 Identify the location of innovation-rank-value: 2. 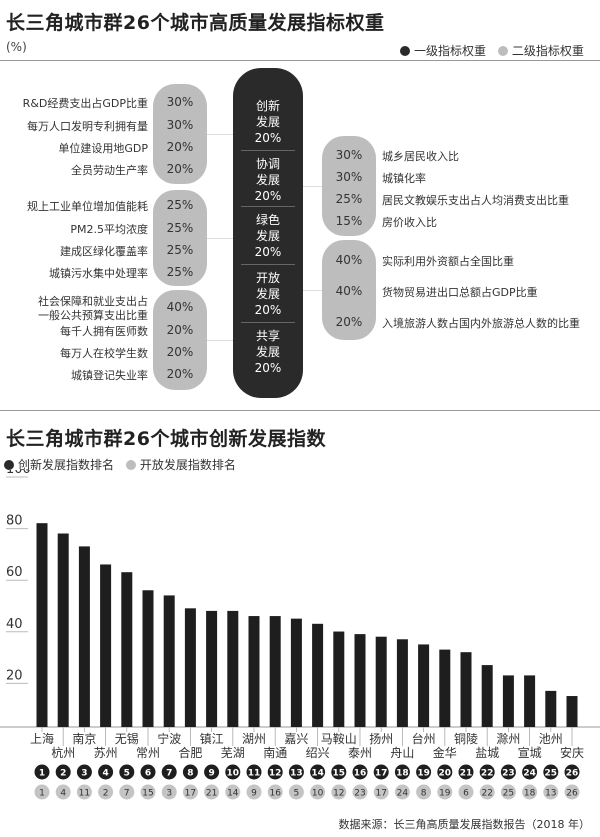
(63, 774).